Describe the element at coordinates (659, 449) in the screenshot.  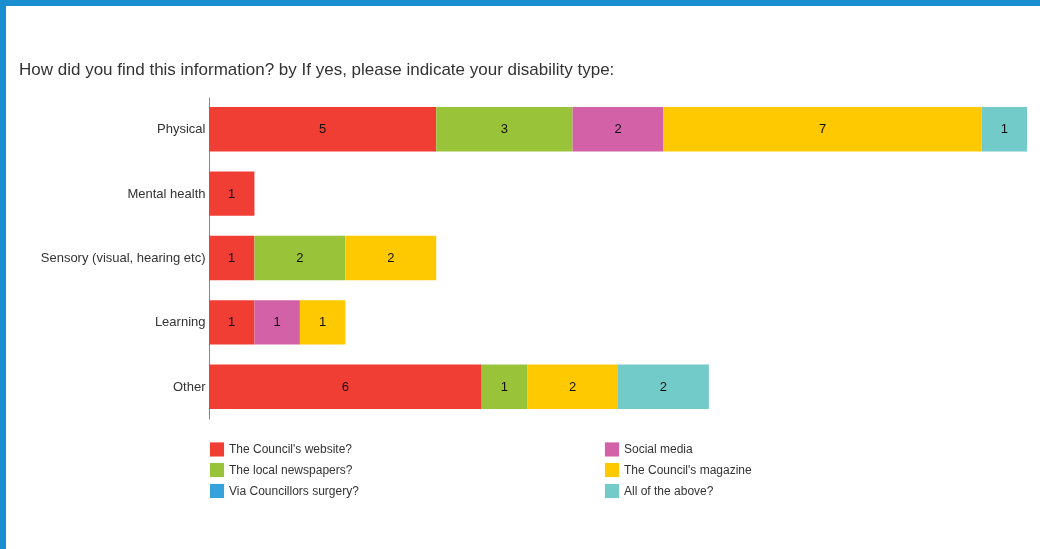
I see `legend-label: Social media` at that location.